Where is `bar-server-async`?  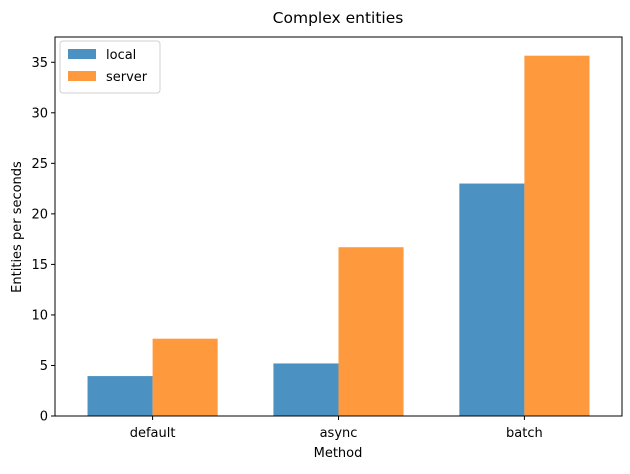
bar-server-async is located at coordinates (371, 331).